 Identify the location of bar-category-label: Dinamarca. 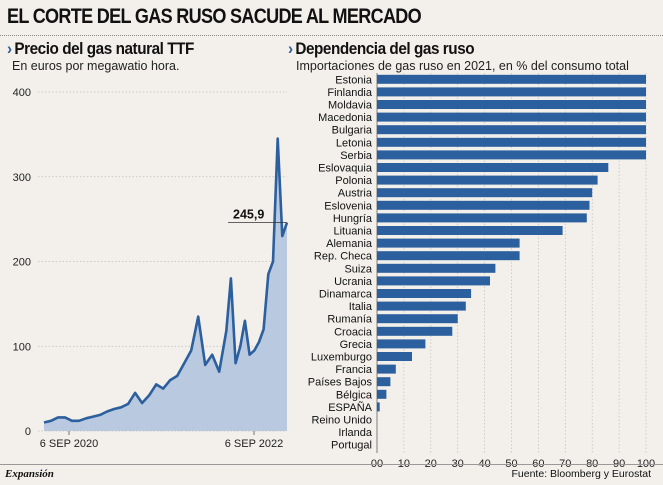
(346, 295).